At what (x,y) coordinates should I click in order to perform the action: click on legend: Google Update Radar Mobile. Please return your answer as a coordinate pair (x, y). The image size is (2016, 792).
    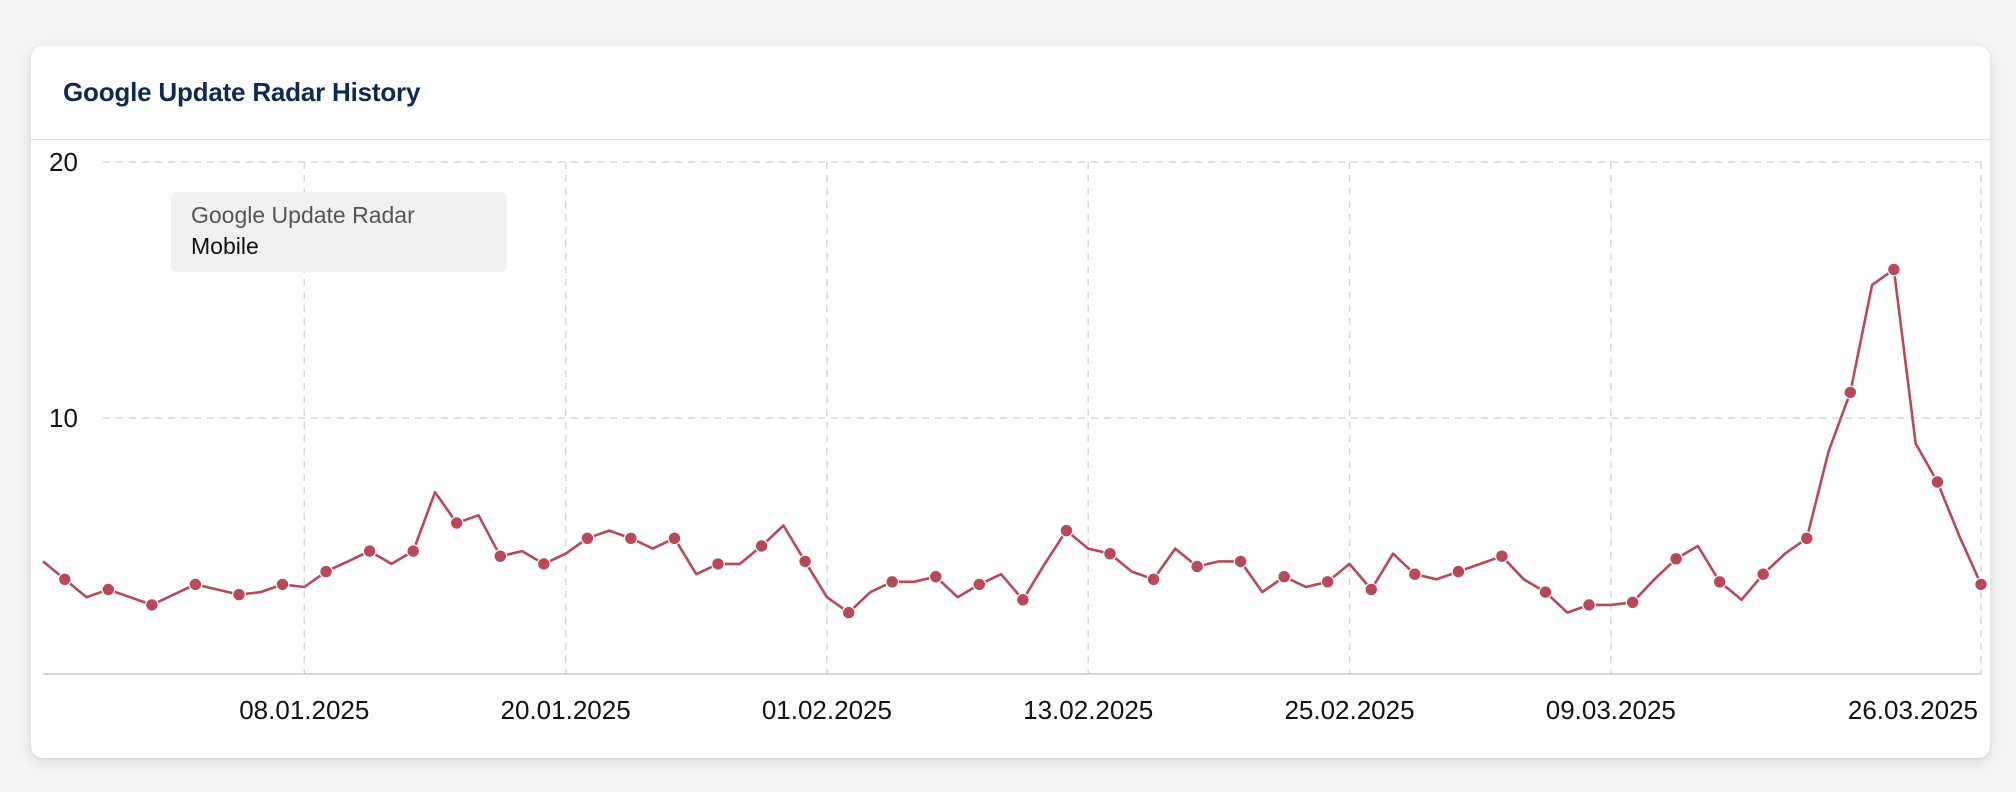
    Looking at the image, I should click on (339, 232).